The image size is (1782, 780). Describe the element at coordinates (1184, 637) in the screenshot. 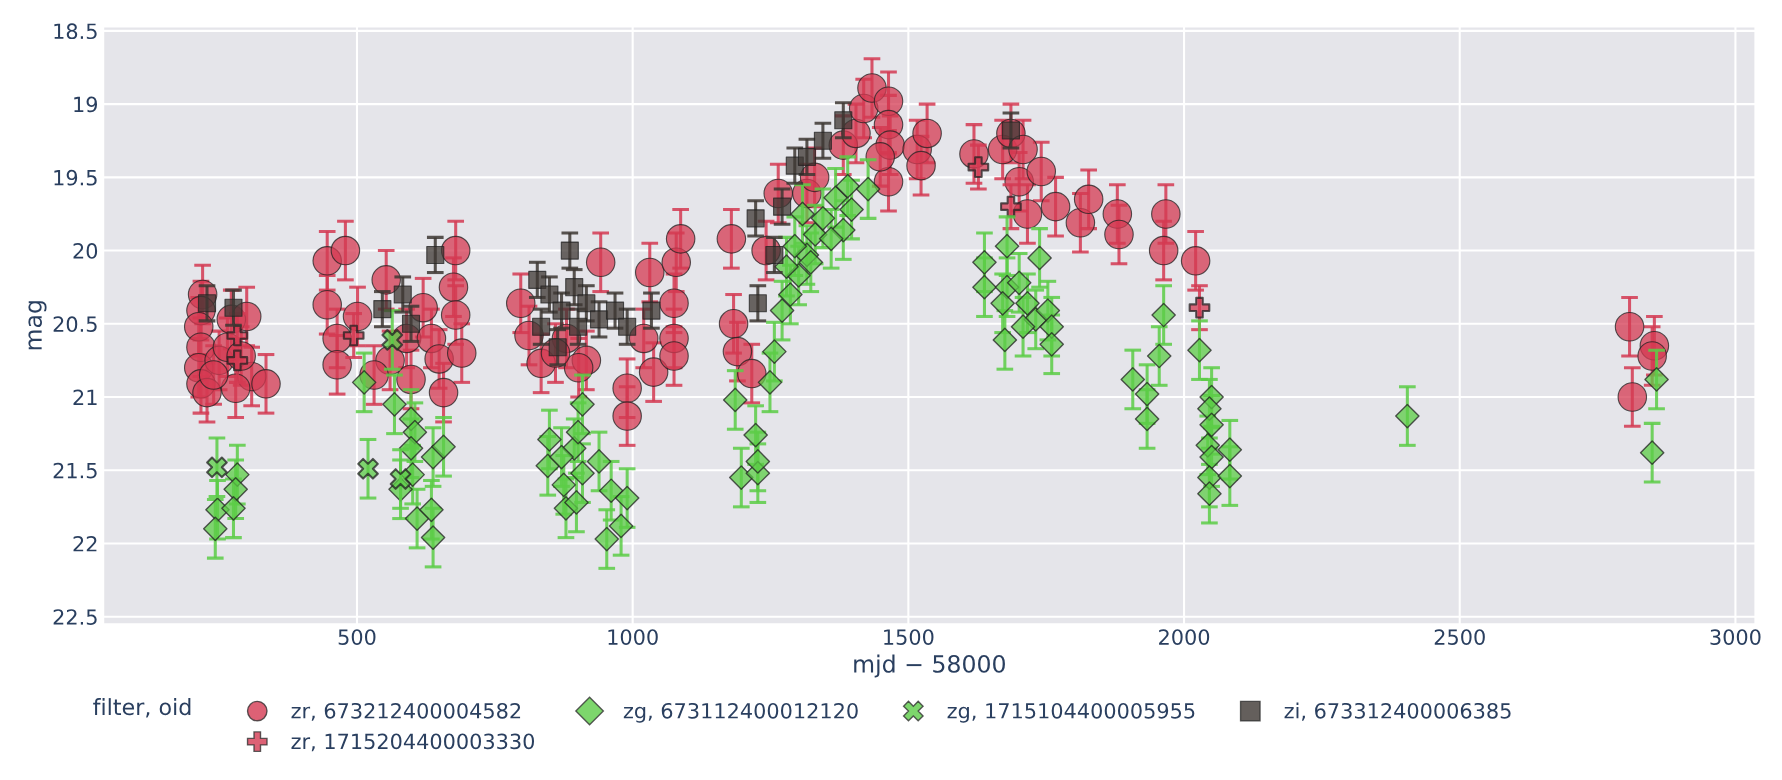

I see `x-tick-label: 2000` at that location.